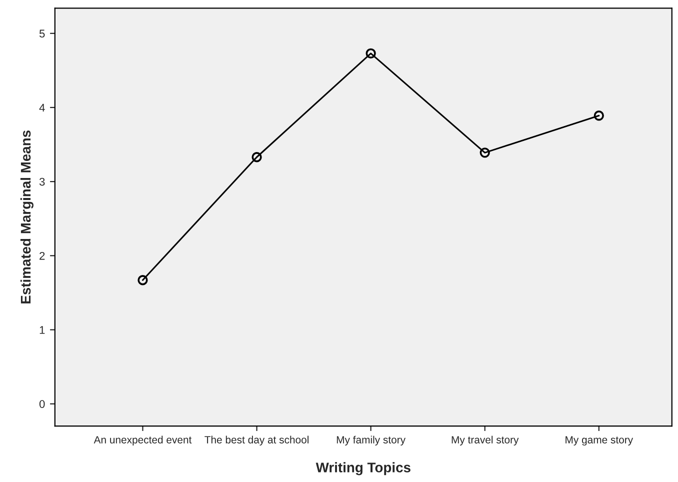  I want to click on y-tick-label: 1, so click(42, 330).